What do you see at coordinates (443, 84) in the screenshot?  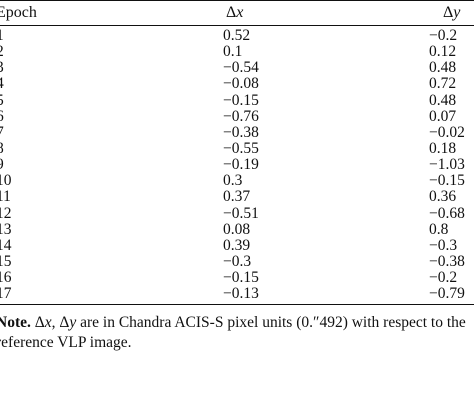 I see `cell-delta-y: 0.72` at bounding box center [443, 84].